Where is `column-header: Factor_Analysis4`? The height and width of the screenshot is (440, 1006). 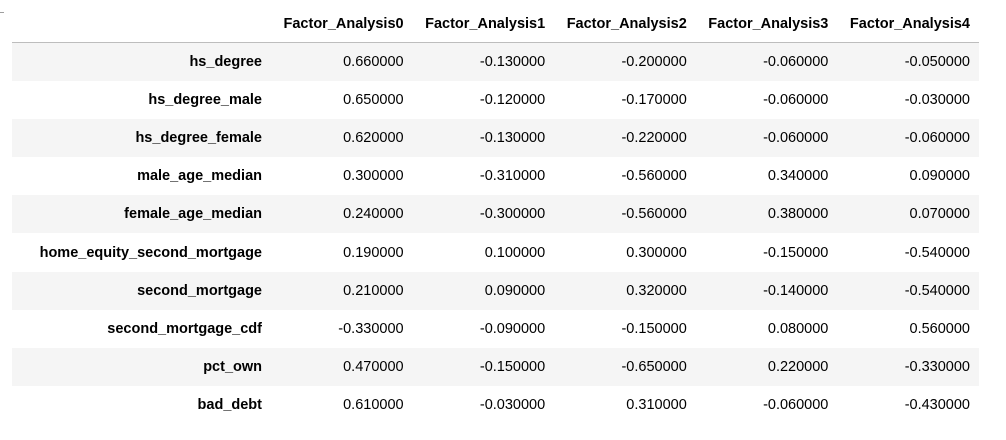
column-header: Factor_Analysis4 is located at coordinates (908, 24).